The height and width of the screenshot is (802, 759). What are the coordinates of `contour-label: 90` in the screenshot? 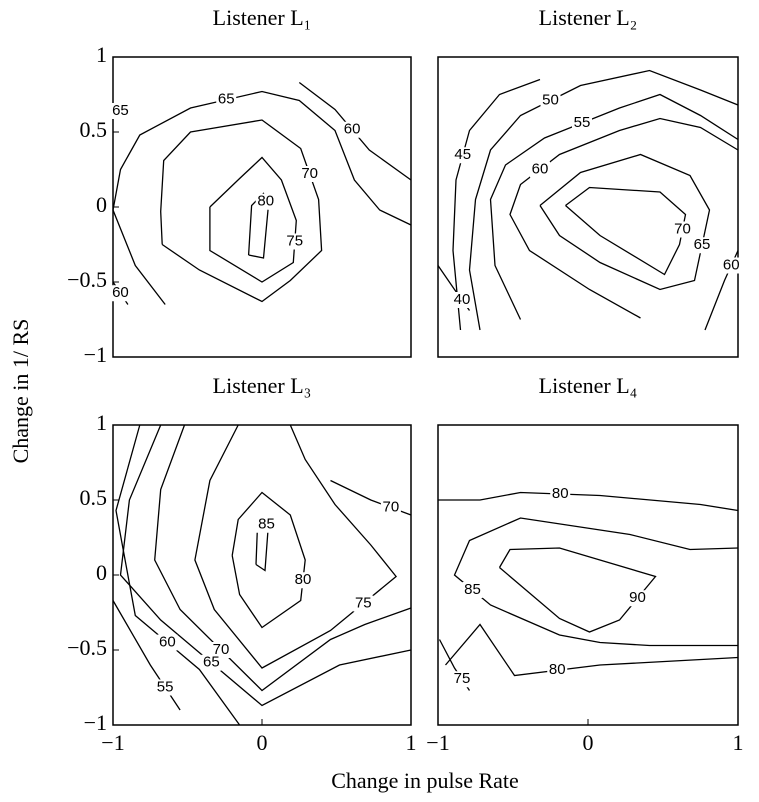 It's located at (637, 597).